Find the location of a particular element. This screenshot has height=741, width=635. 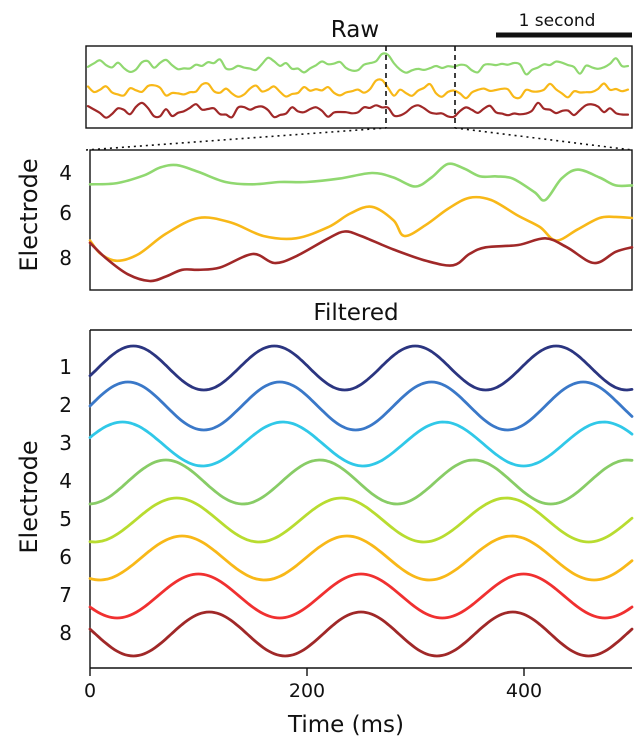

zoom-traces is located at coordinates (361, 222).